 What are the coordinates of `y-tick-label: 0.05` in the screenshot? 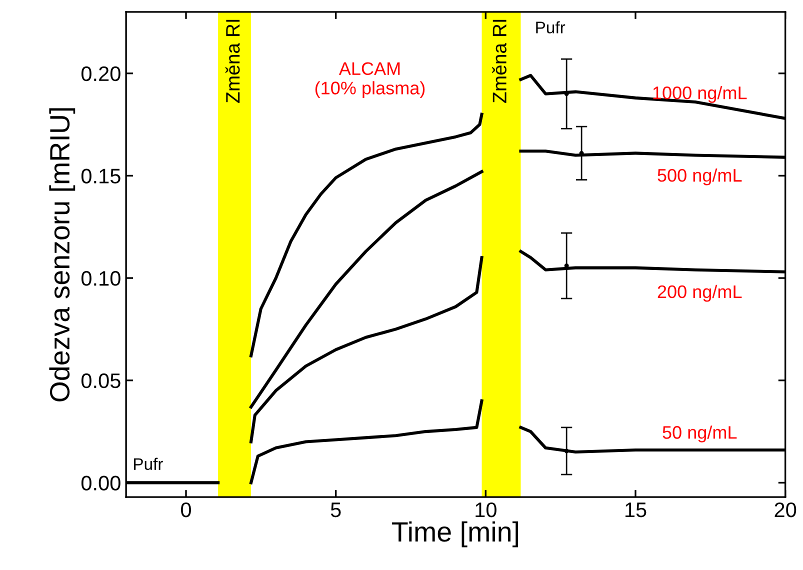 It's located at (100, 380).